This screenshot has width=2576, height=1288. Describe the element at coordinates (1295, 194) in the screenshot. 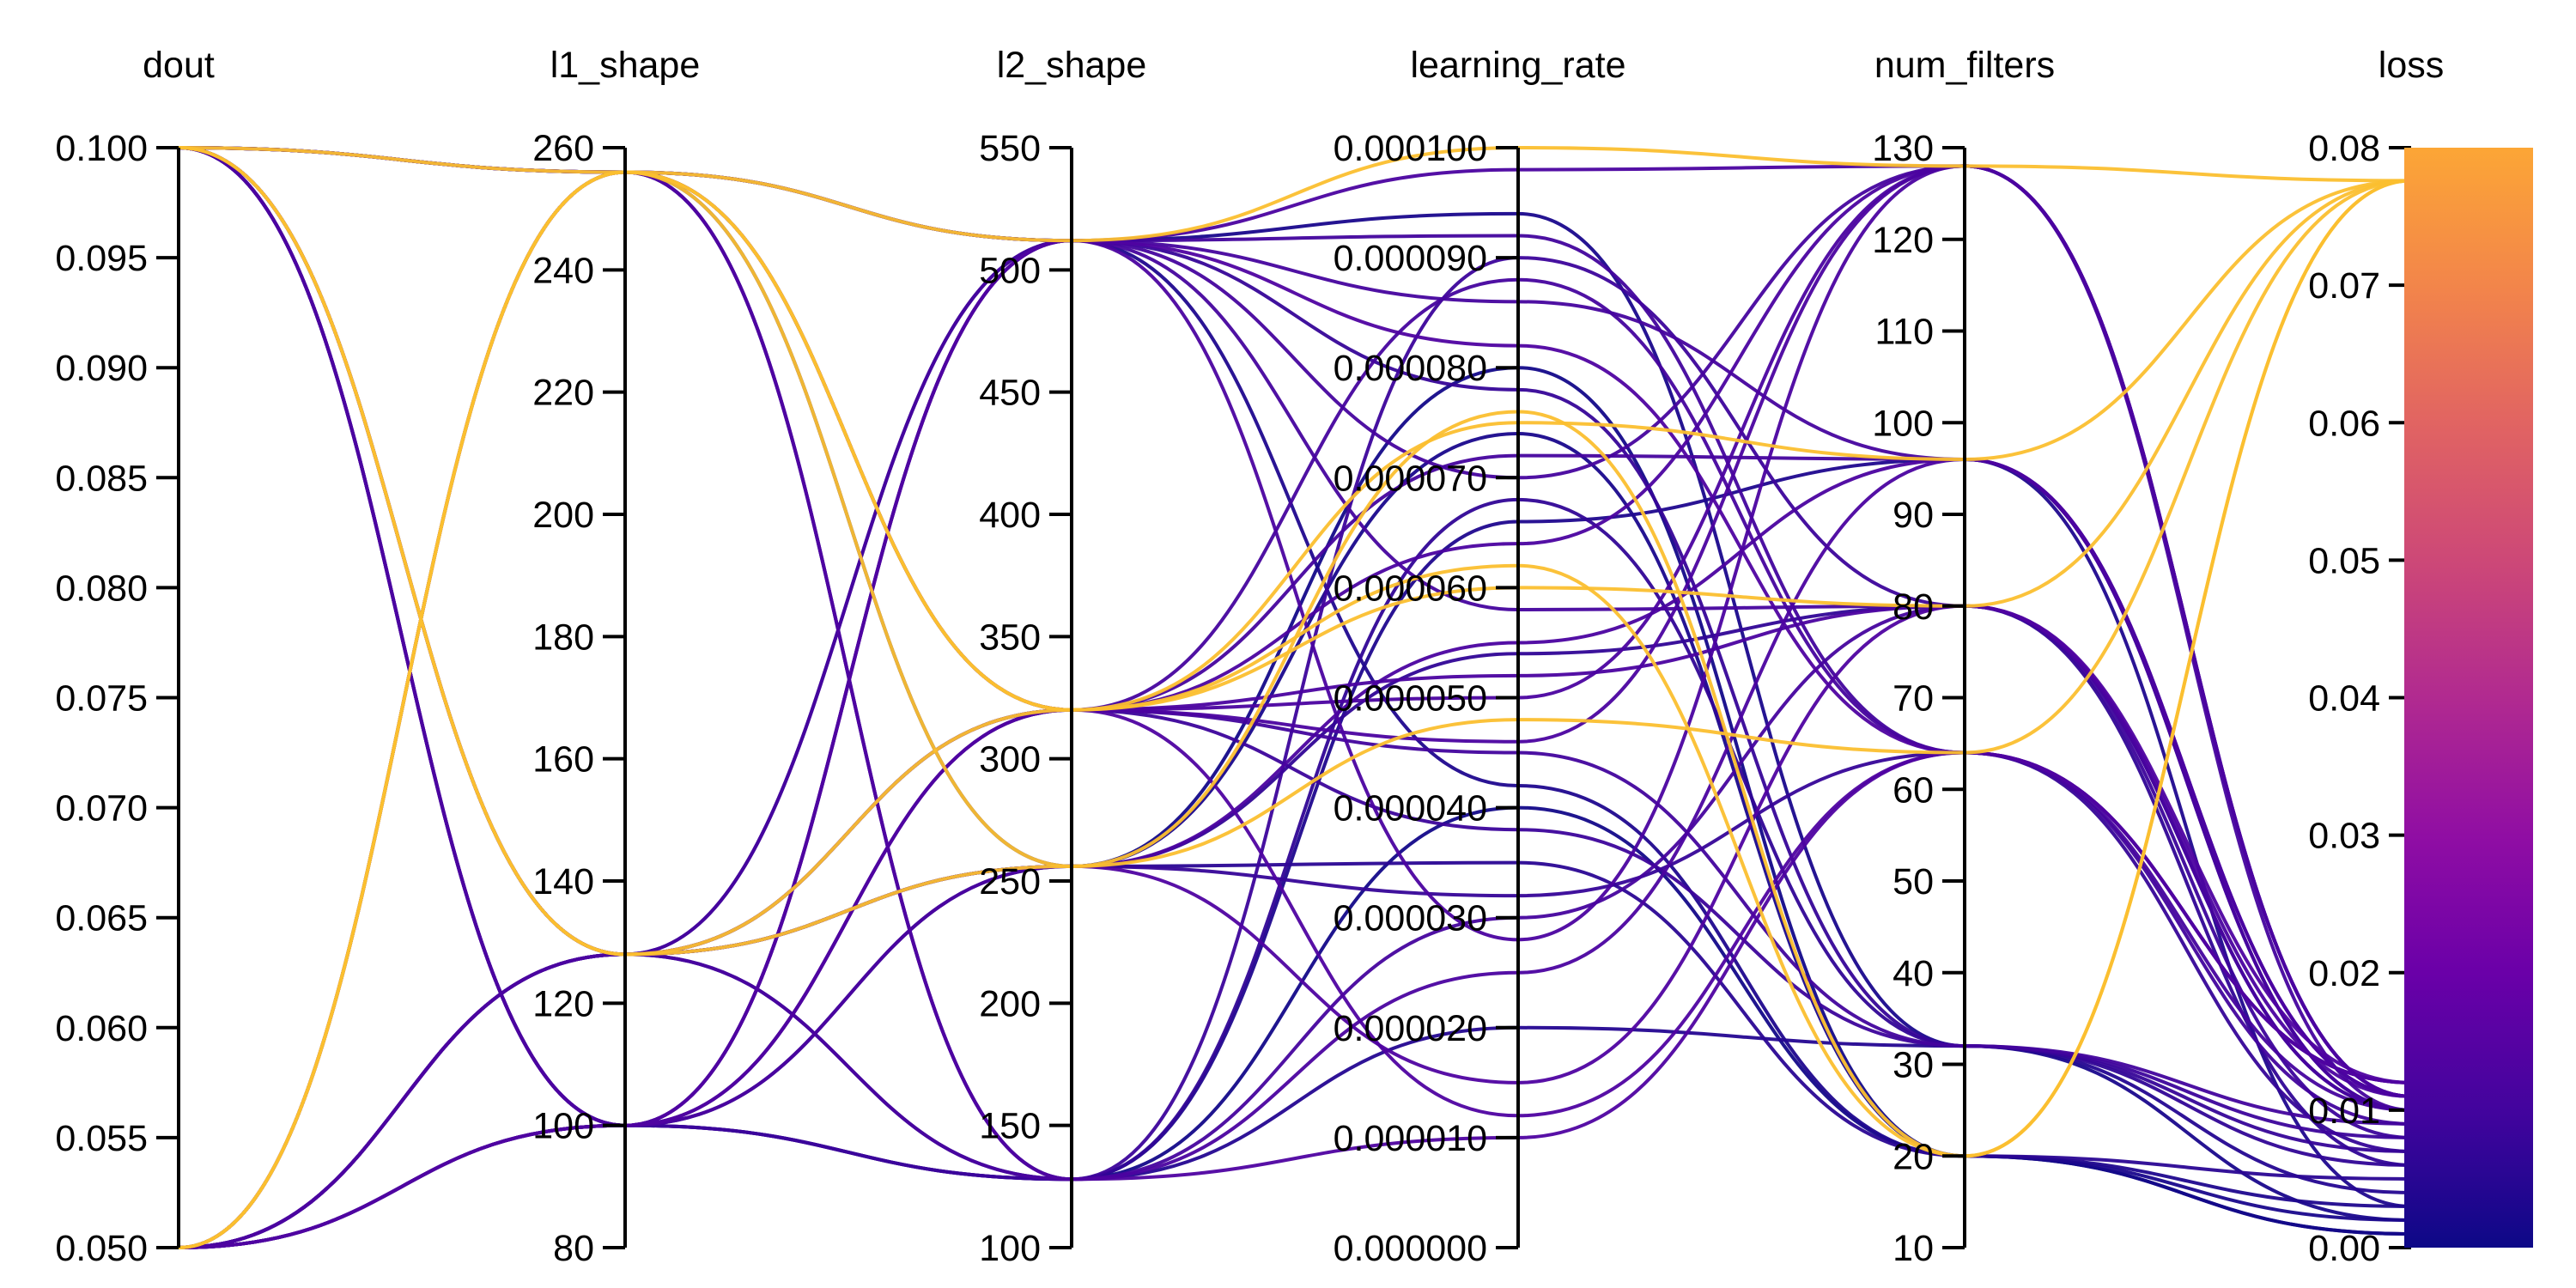

I see `record-line` at that location.